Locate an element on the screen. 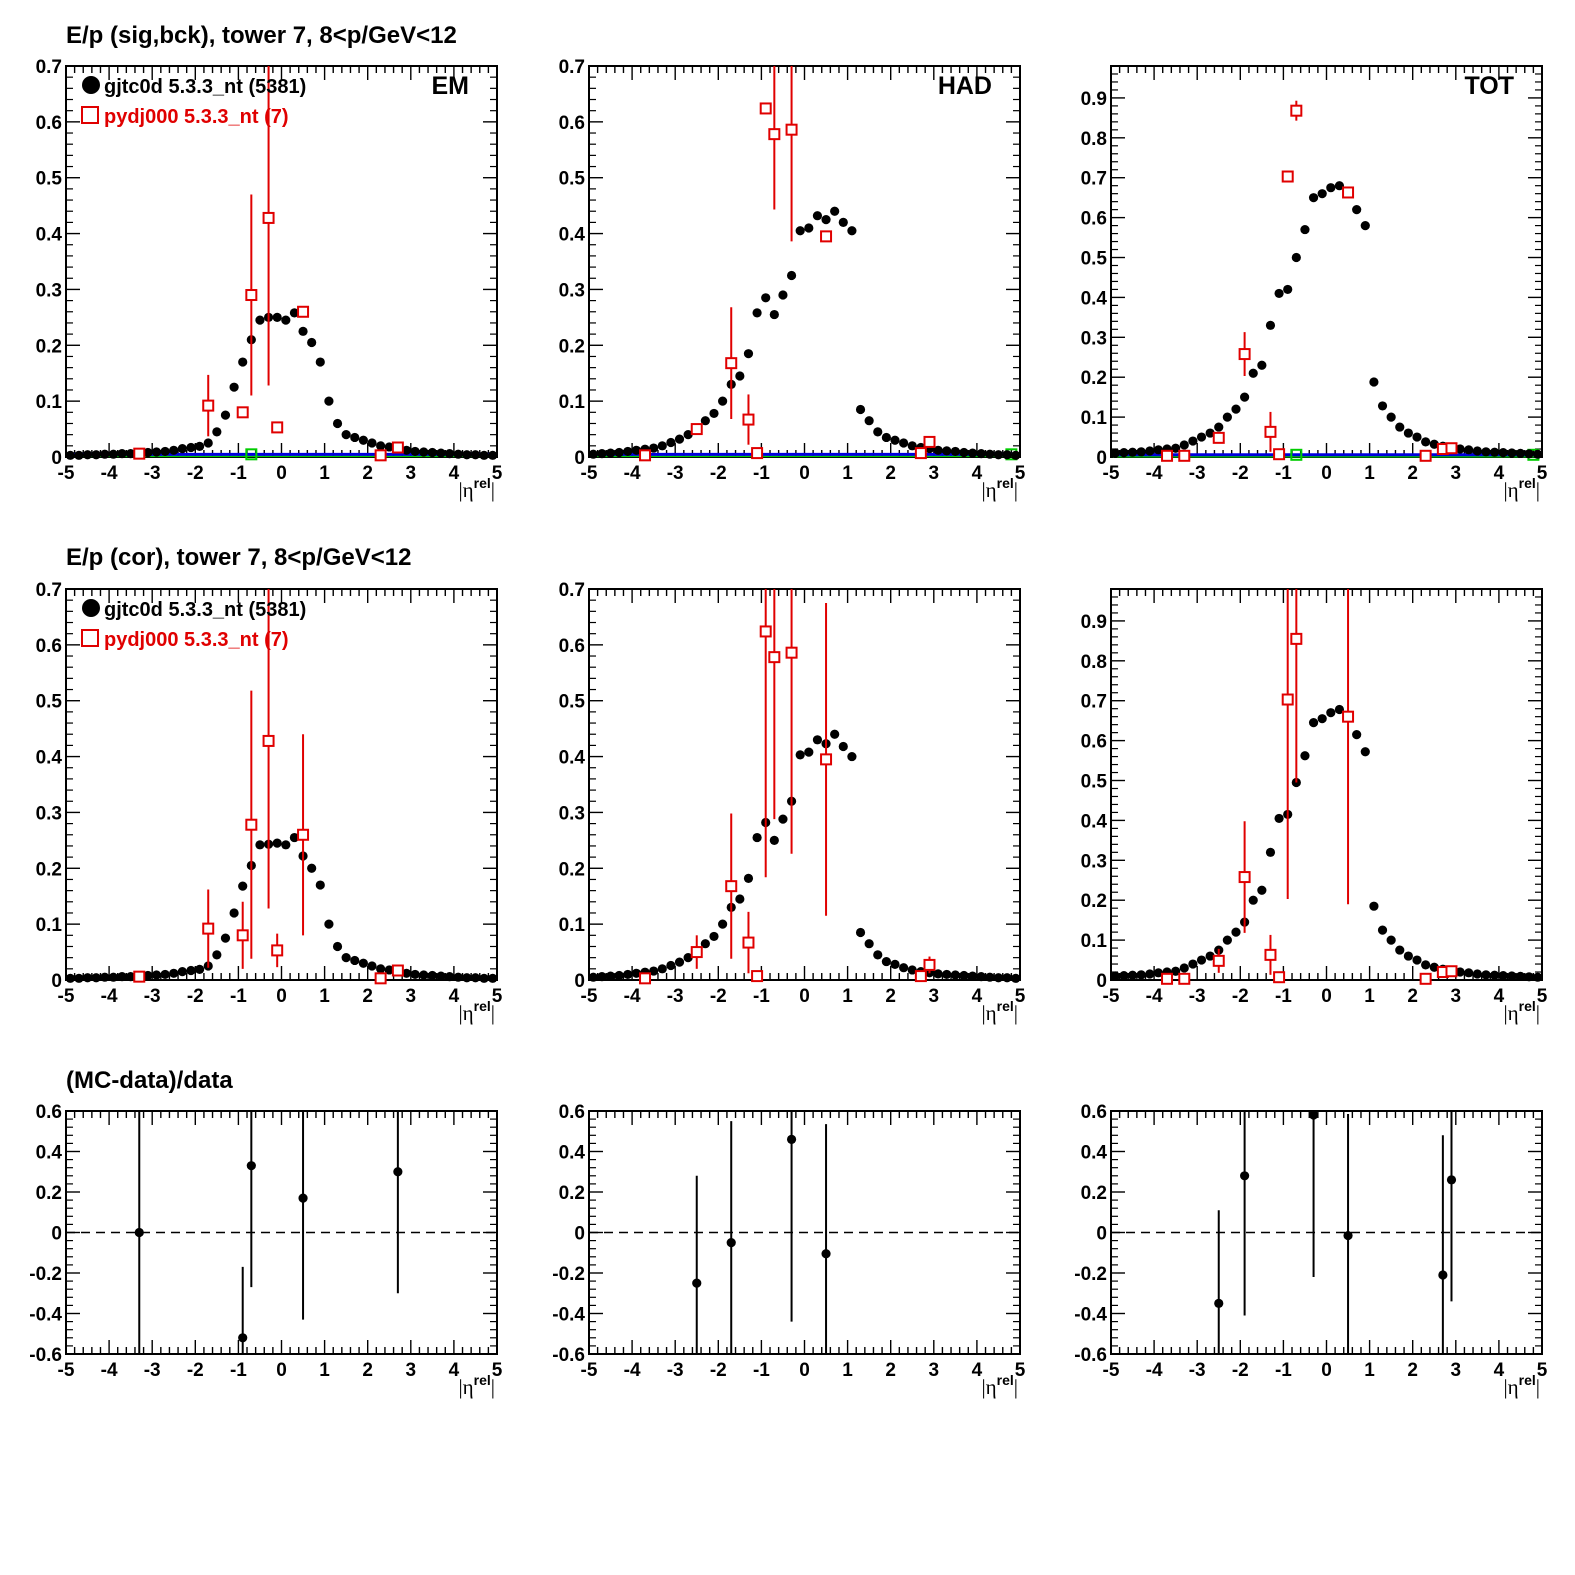 This screenshot has width=1575, height=1575. background-green-marker is located at coordinates (1296, 454).